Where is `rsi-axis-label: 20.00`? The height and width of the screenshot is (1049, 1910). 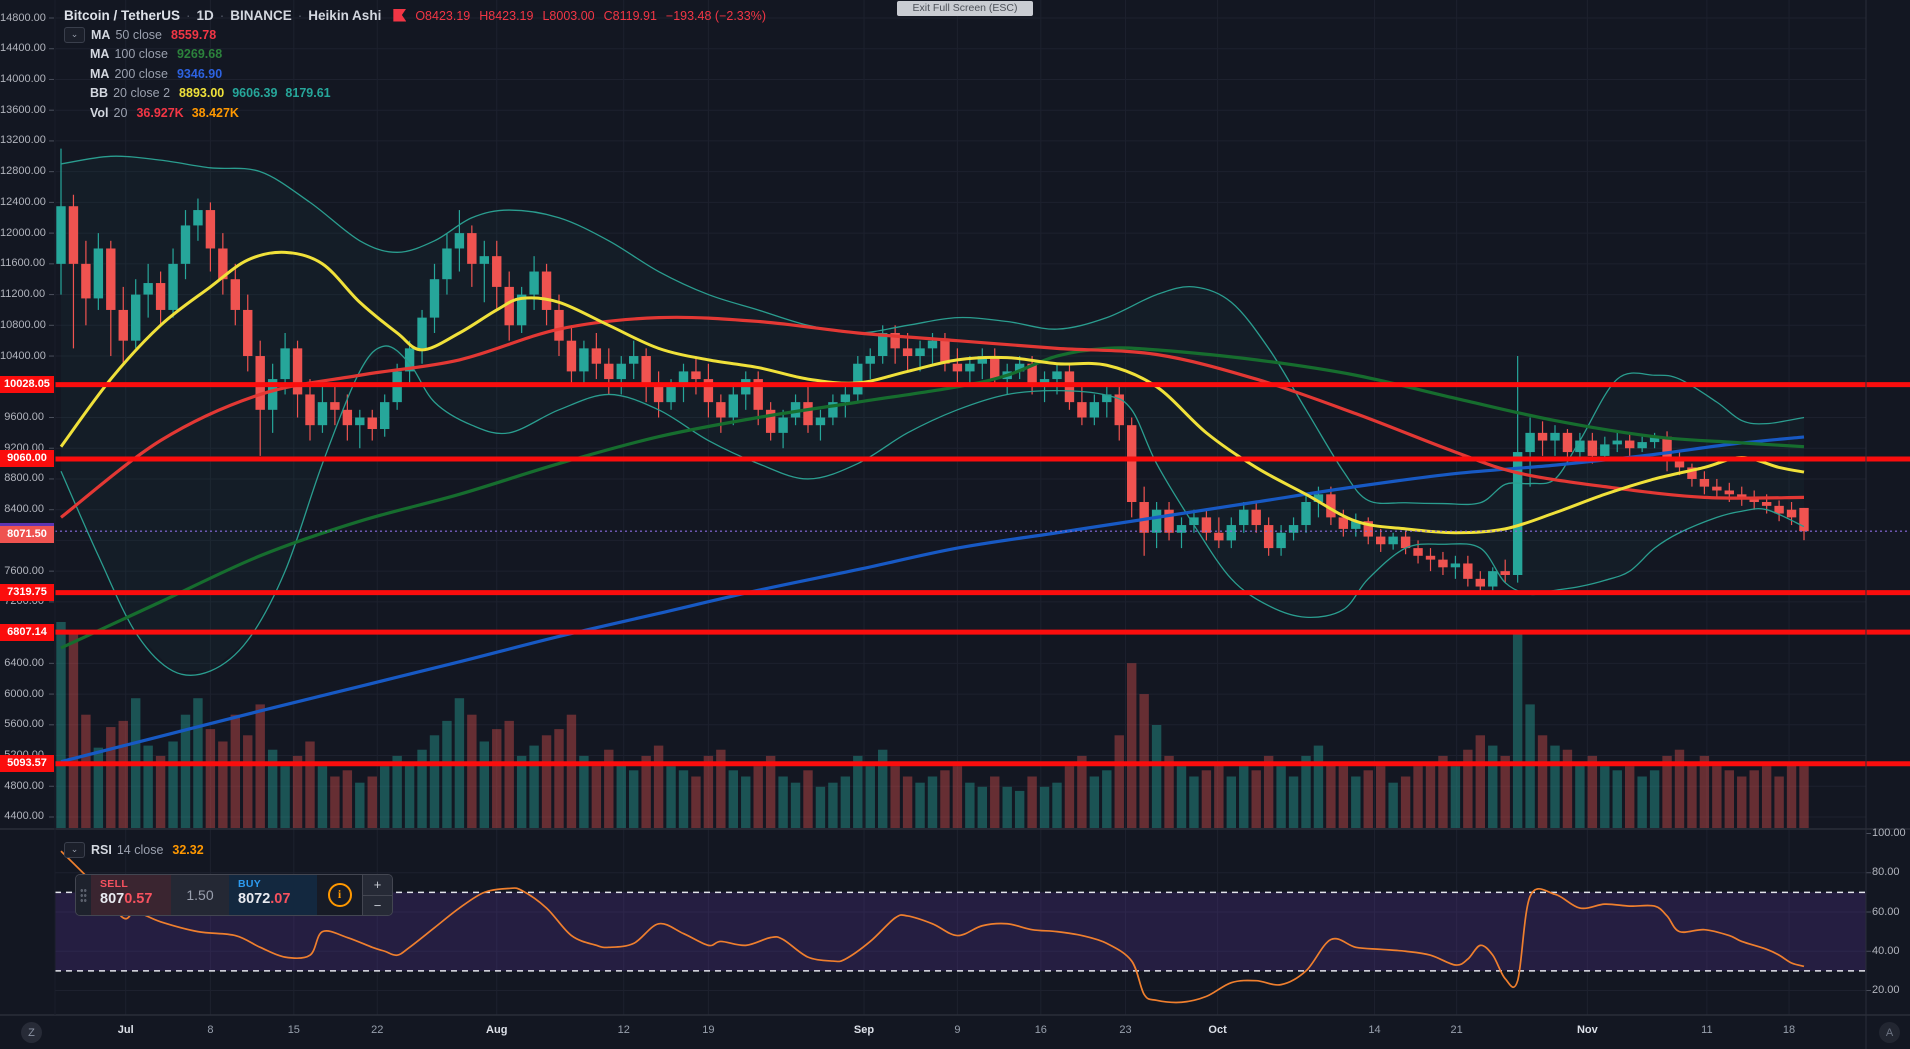
rsi-axis-label: 20.00 is located at coordinates (1886, 990).